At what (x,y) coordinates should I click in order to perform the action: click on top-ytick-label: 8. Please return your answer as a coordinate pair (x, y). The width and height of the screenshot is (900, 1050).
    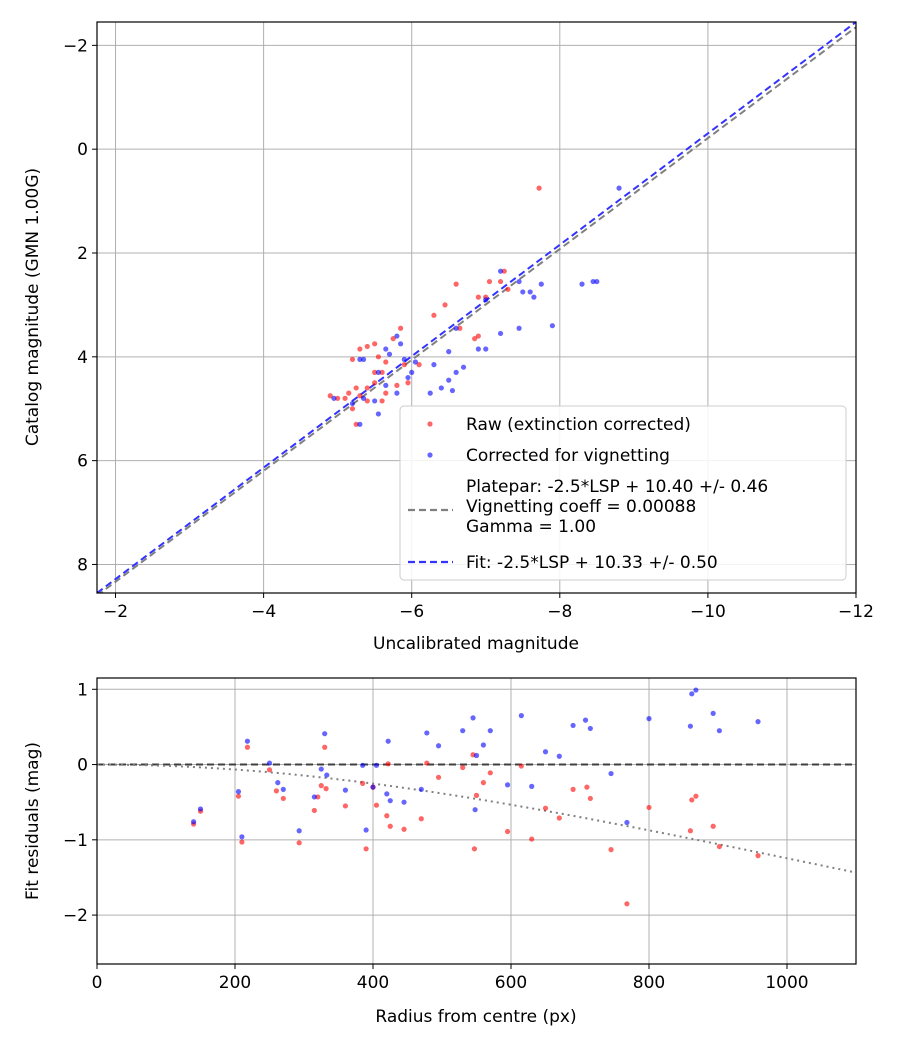
    Looking at the image, I should click on (82, 565).